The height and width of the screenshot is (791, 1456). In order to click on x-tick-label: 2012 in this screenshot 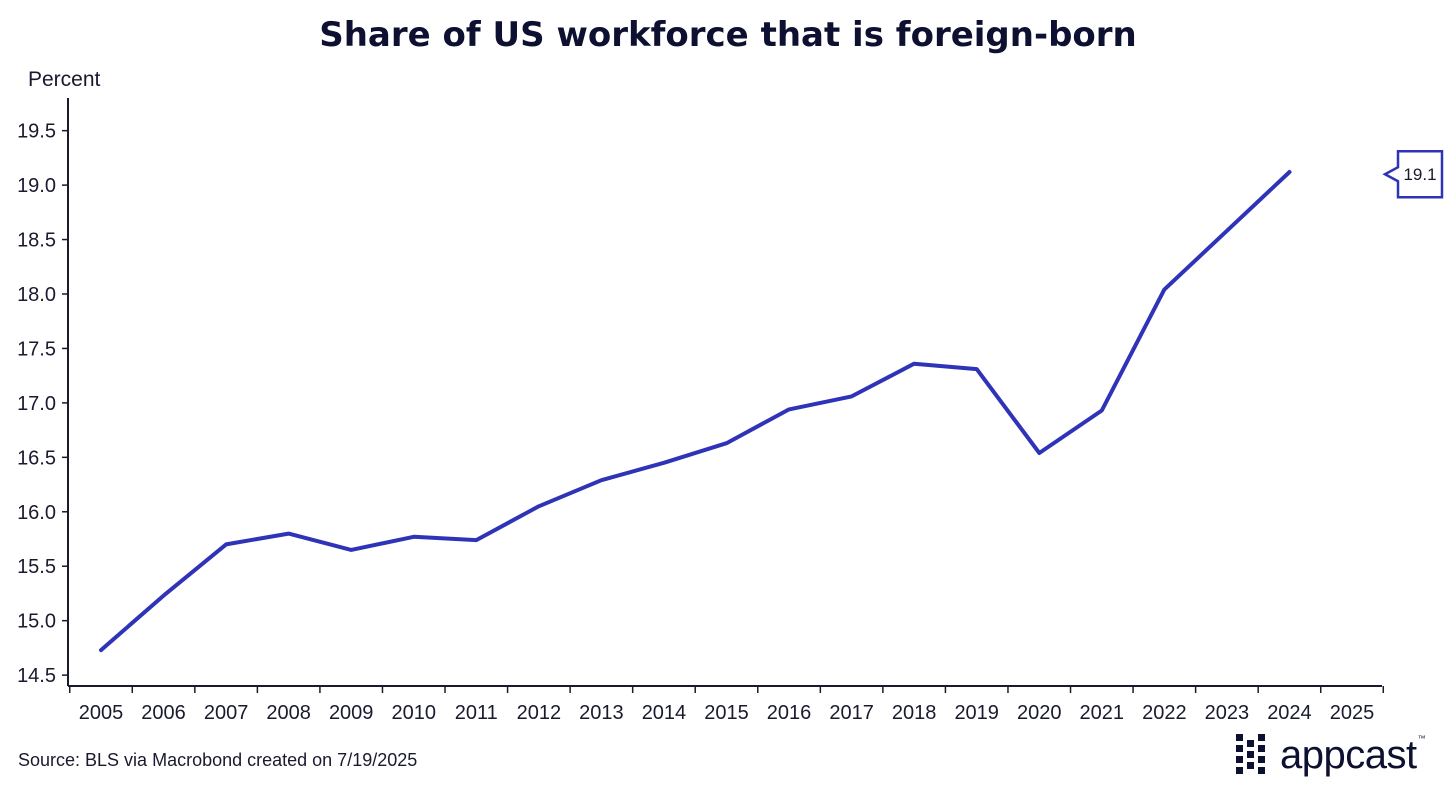, I will do `click(539, 713)`.